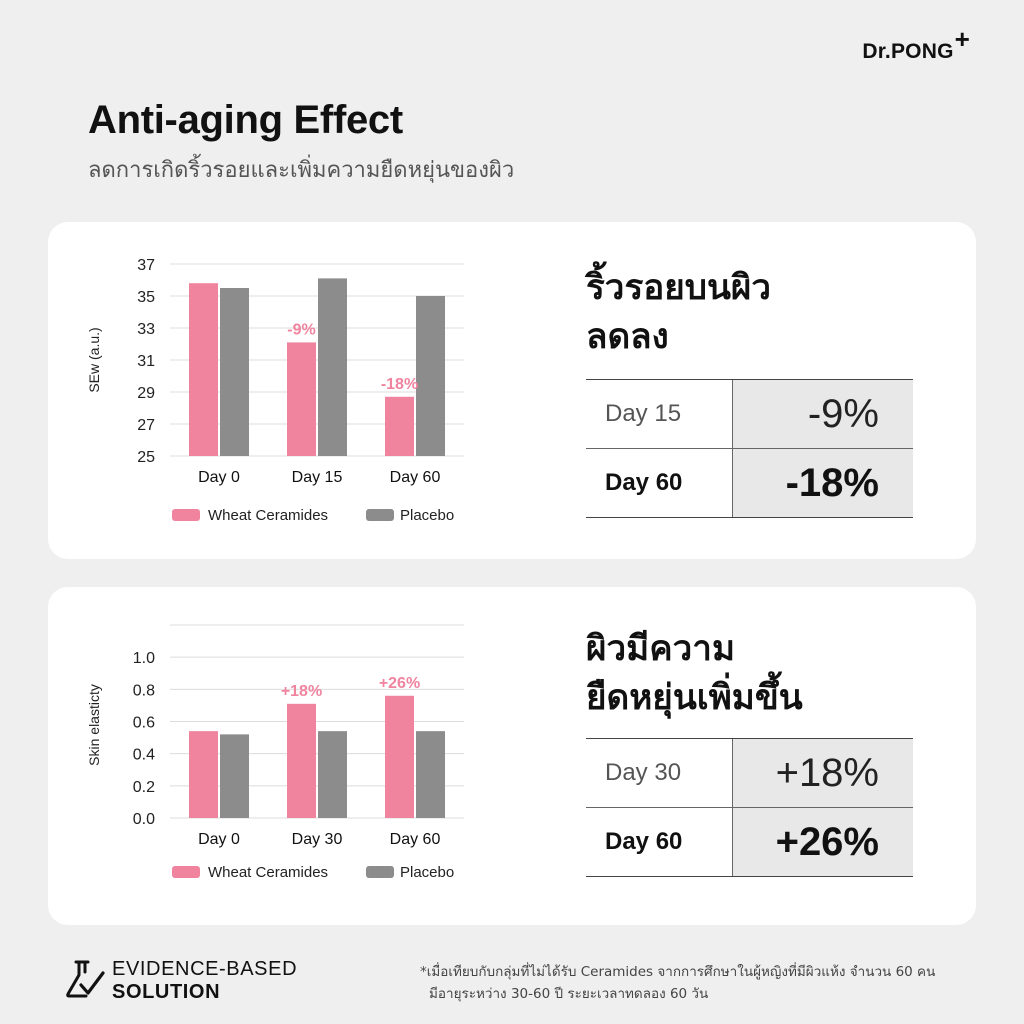 This screenshot has height=1024, width=1024. What do you see at coordinates (144, 819) in the screenshot?
I see `y-tick-label: 0.0` at bounding box center [144, 819].